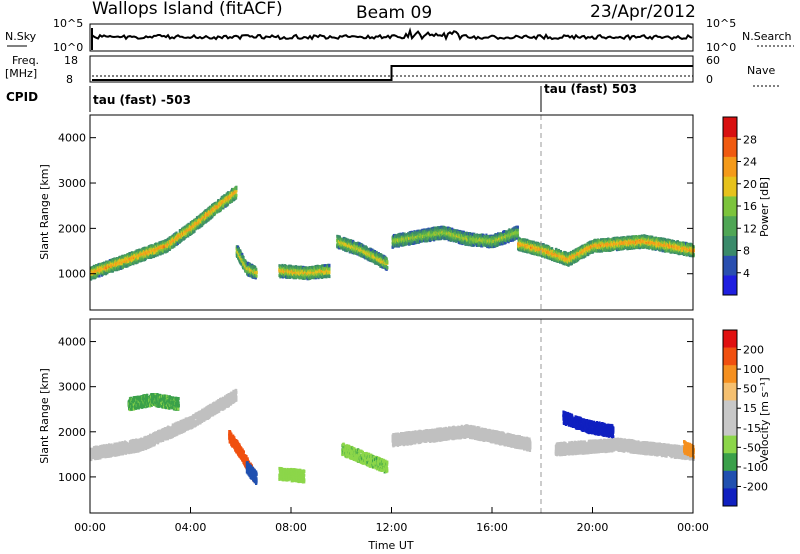 This screenshot has width=800, height=554. Describe the element at coordinates (69, 79) in the screenshot. I see `freq-tick-low: 8` at that location.